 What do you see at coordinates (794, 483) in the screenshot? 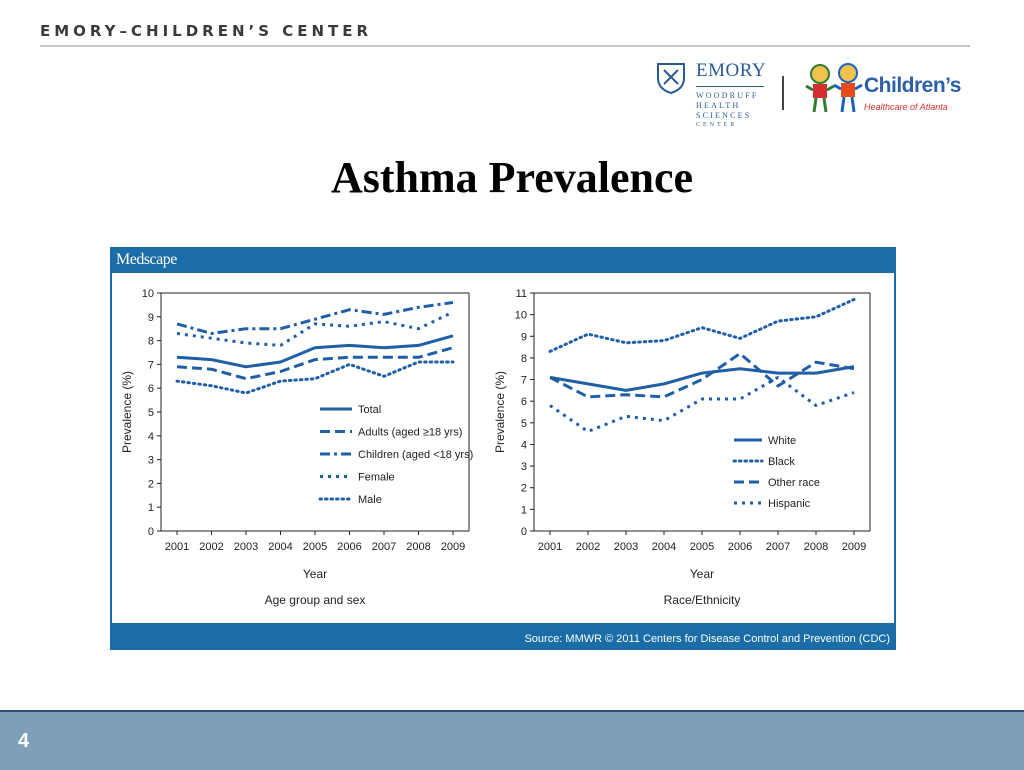
I see `legend-label: Other race` at bounding box center [794, 483].